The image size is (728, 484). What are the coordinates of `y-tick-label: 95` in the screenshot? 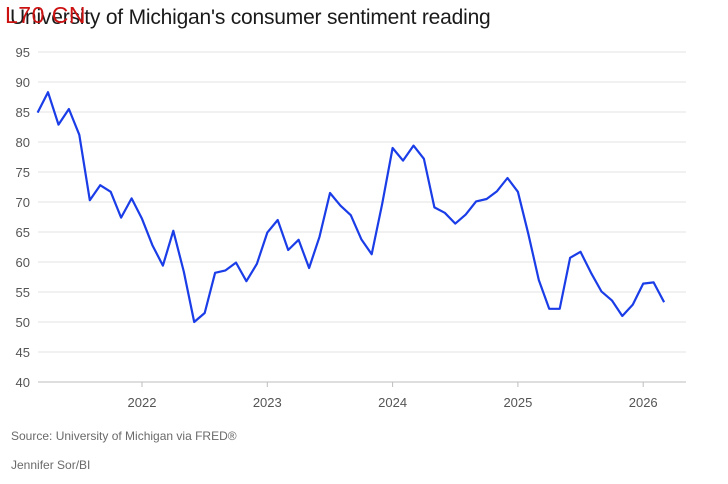 It's located at (23, 52).